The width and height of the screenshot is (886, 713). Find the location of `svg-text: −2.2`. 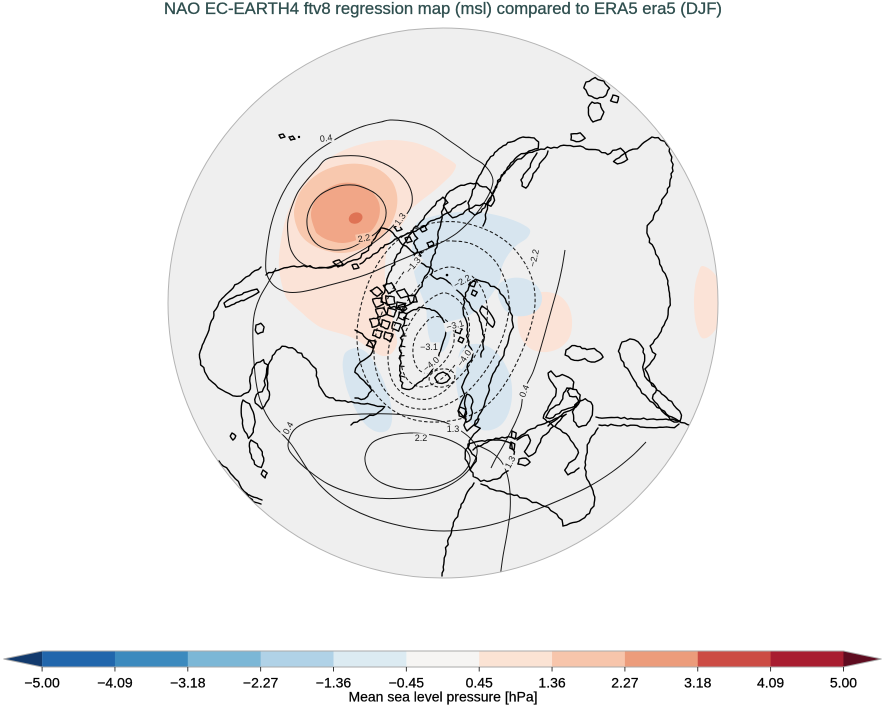

svg-text: −2.2 is located at coordinates (533, 257).